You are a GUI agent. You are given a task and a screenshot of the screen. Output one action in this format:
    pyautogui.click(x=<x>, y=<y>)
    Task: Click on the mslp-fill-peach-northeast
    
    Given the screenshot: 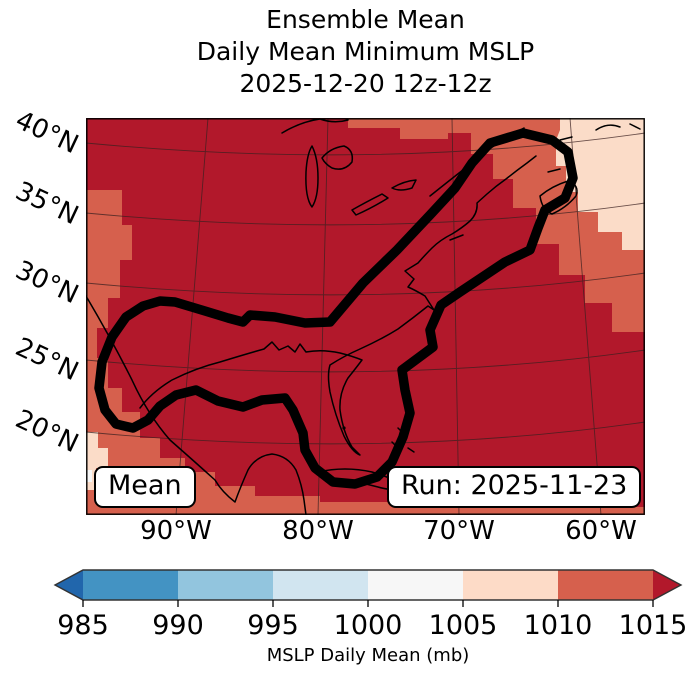 What is the action you would take?
    pyautogui.click(x=600, y=184)
    